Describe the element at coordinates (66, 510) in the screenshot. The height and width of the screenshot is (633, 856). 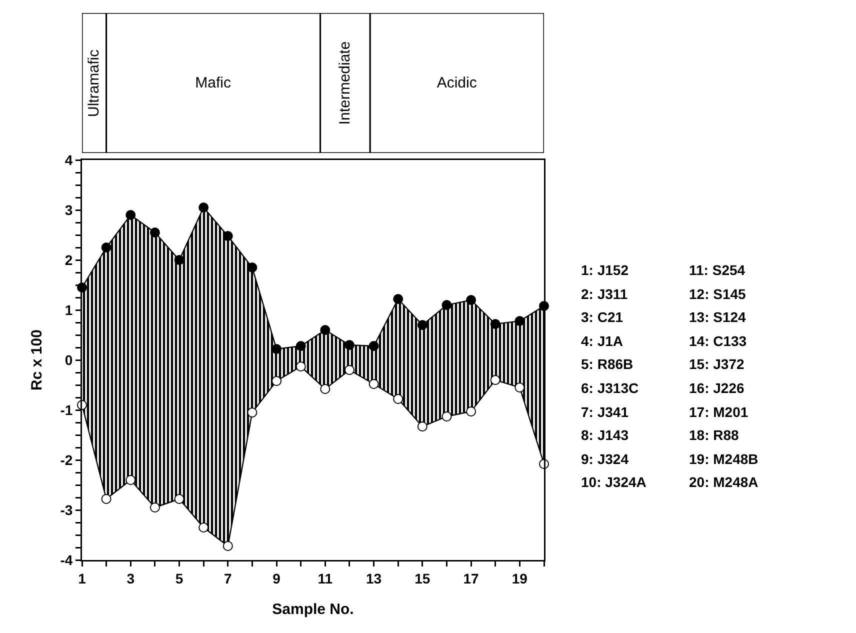
I see `y-tick-label: -3` at that location.